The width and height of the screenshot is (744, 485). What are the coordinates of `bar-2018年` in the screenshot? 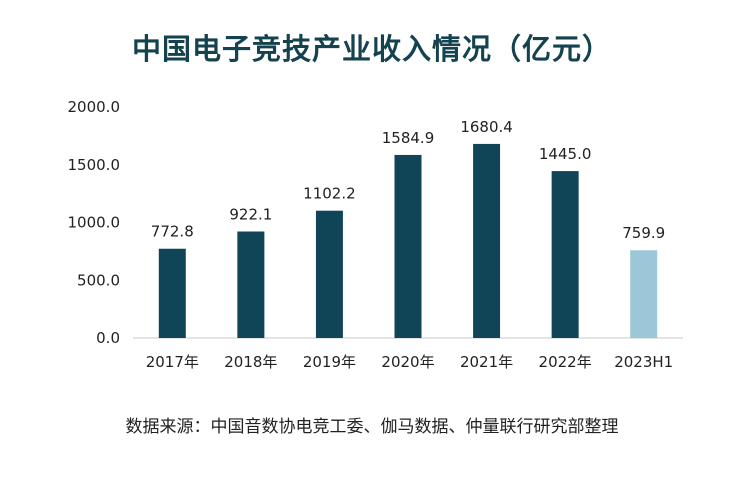 It's located at (251, 284).